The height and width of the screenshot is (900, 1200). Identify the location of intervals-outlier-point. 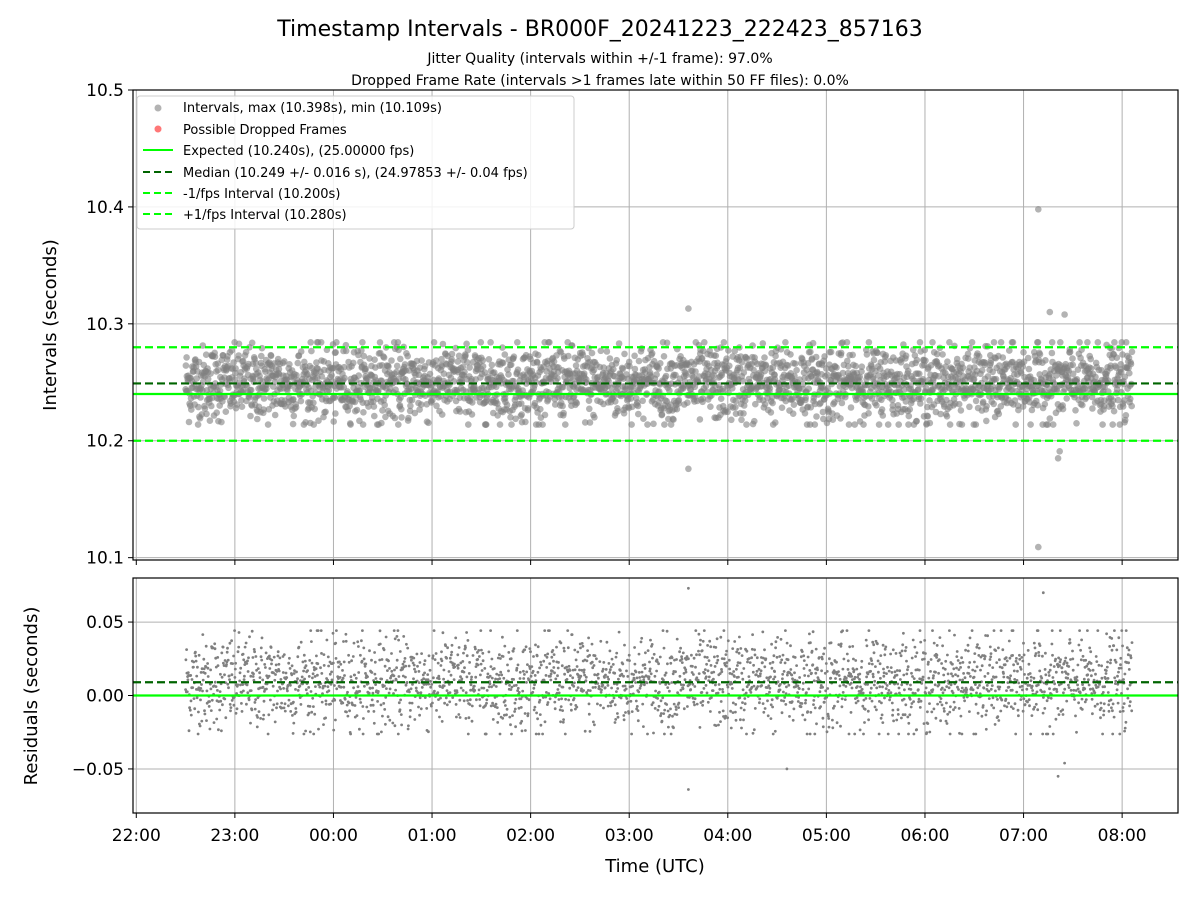
(1038, 547).